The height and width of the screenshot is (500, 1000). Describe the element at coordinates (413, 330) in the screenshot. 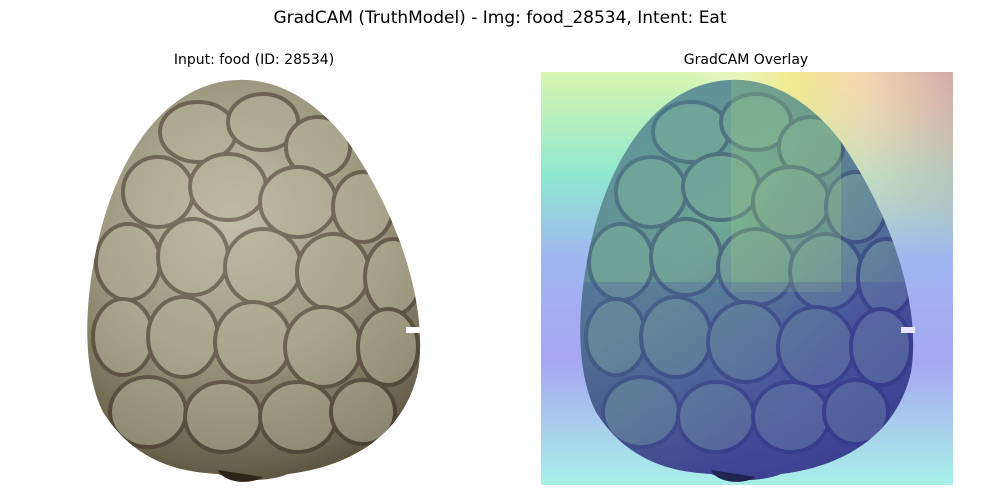

I see `image-notch` at that location.